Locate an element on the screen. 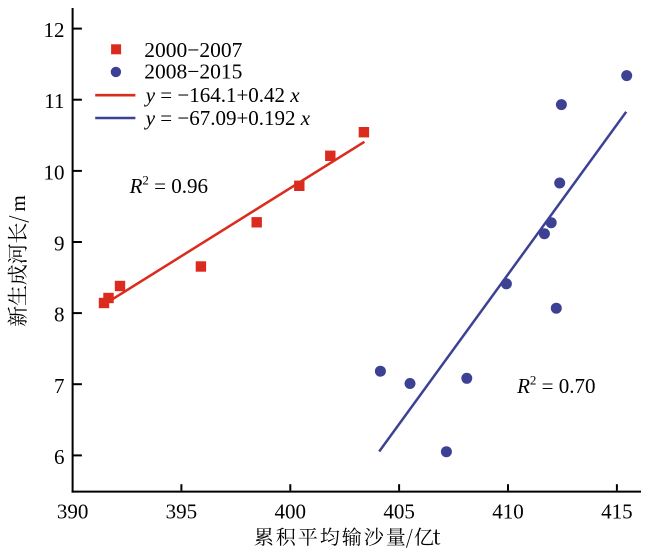 Image resolution: width=650 pixels, height=560 pixels. svg-text: m is located at coordinates (18, 203).